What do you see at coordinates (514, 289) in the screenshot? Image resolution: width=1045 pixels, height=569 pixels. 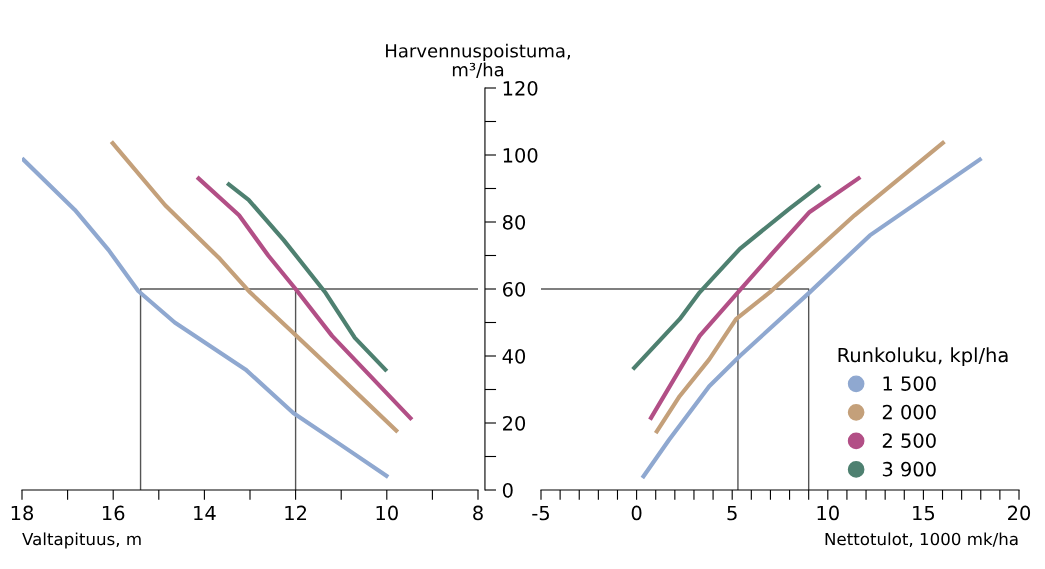 I see `y-tick-label: 60` at bounding box center [514, 289].